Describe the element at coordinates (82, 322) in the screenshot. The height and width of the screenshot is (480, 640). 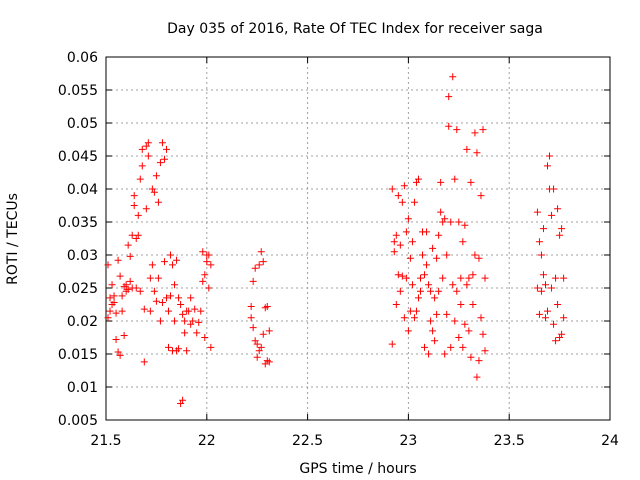
I see `y-tick-label: 0.02` at that location.